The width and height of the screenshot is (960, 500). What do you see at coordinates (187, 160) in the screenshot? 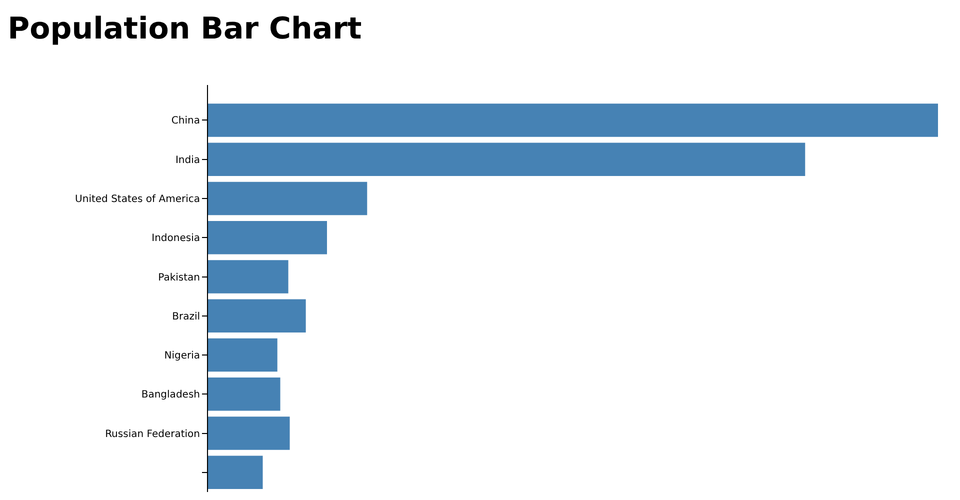
I see `y-tick-label: India` at bounding box center [187, 160].